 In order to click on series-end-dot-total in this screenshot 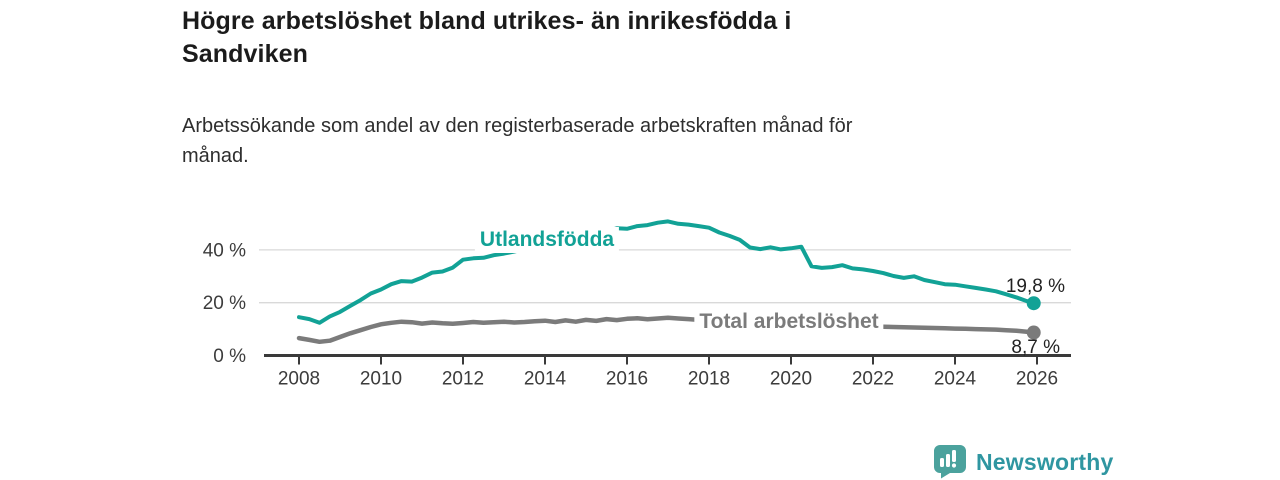, I will do `click(1033, 332)`.